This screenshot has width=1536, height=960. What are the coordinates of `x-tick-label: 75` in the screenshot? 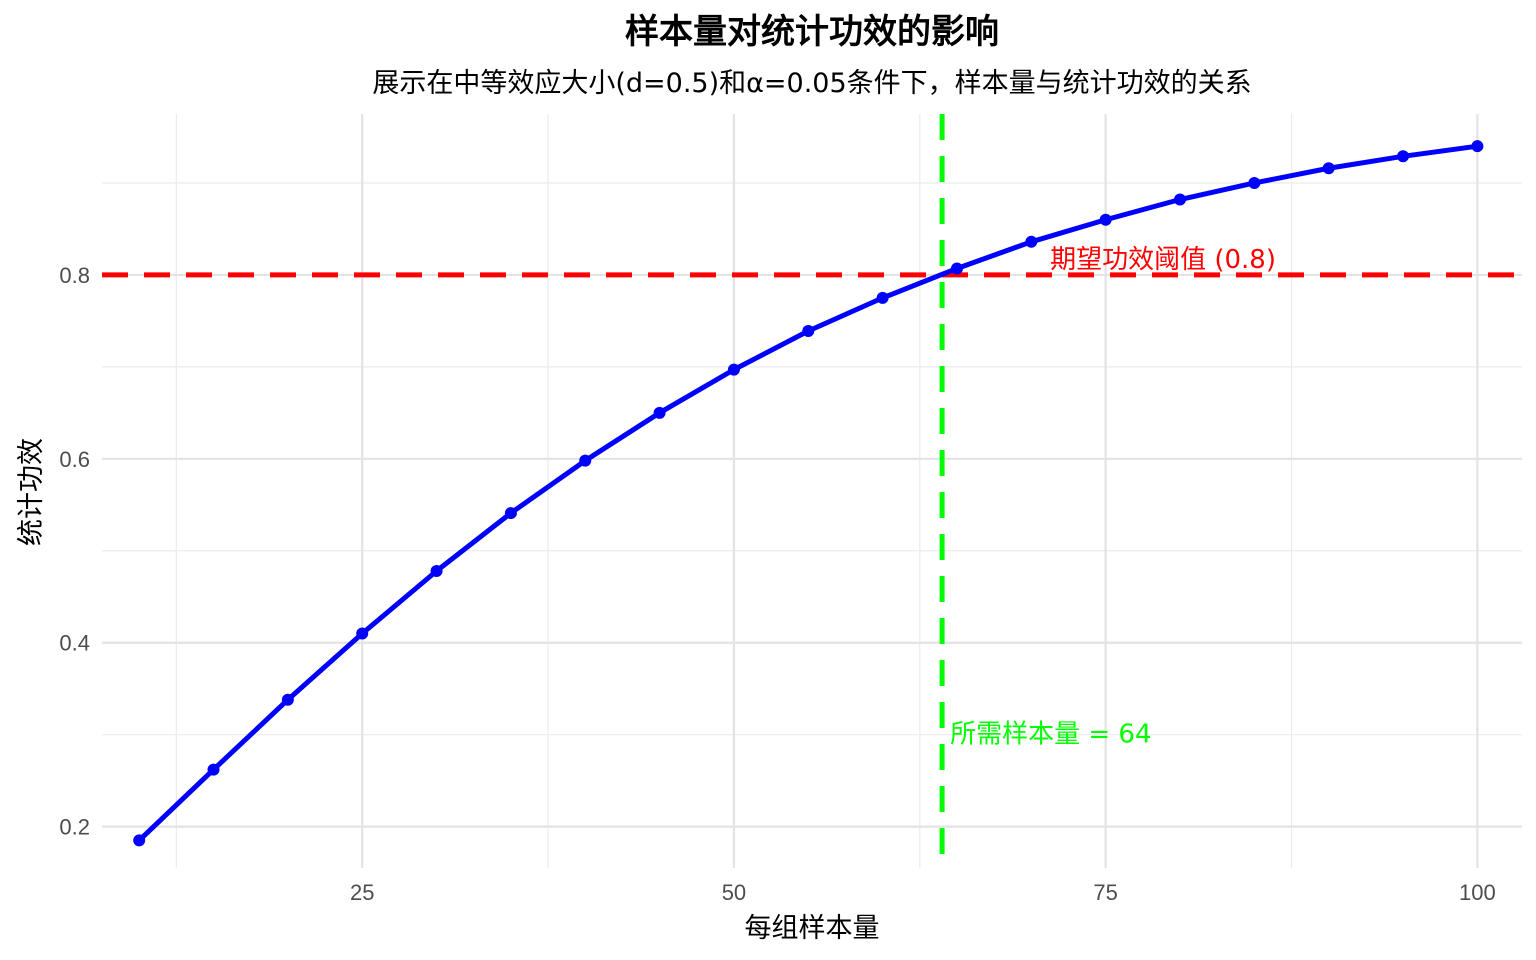 It's located at (1105, 892).